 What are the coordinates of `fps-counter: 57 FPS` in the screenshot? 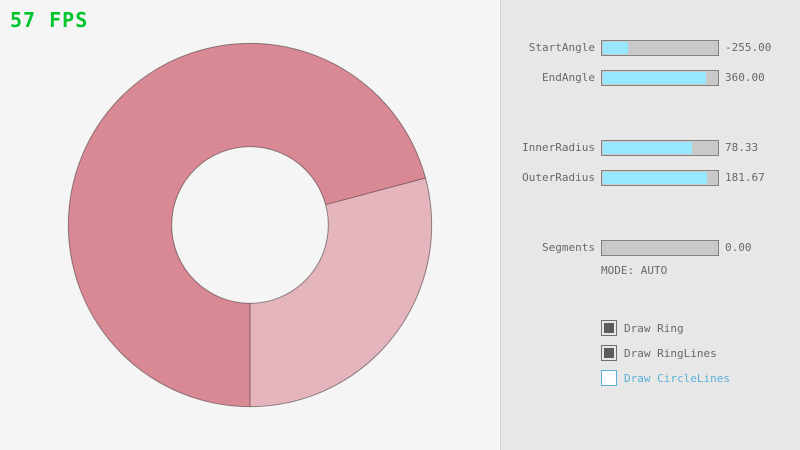 It's located at (49, 20).